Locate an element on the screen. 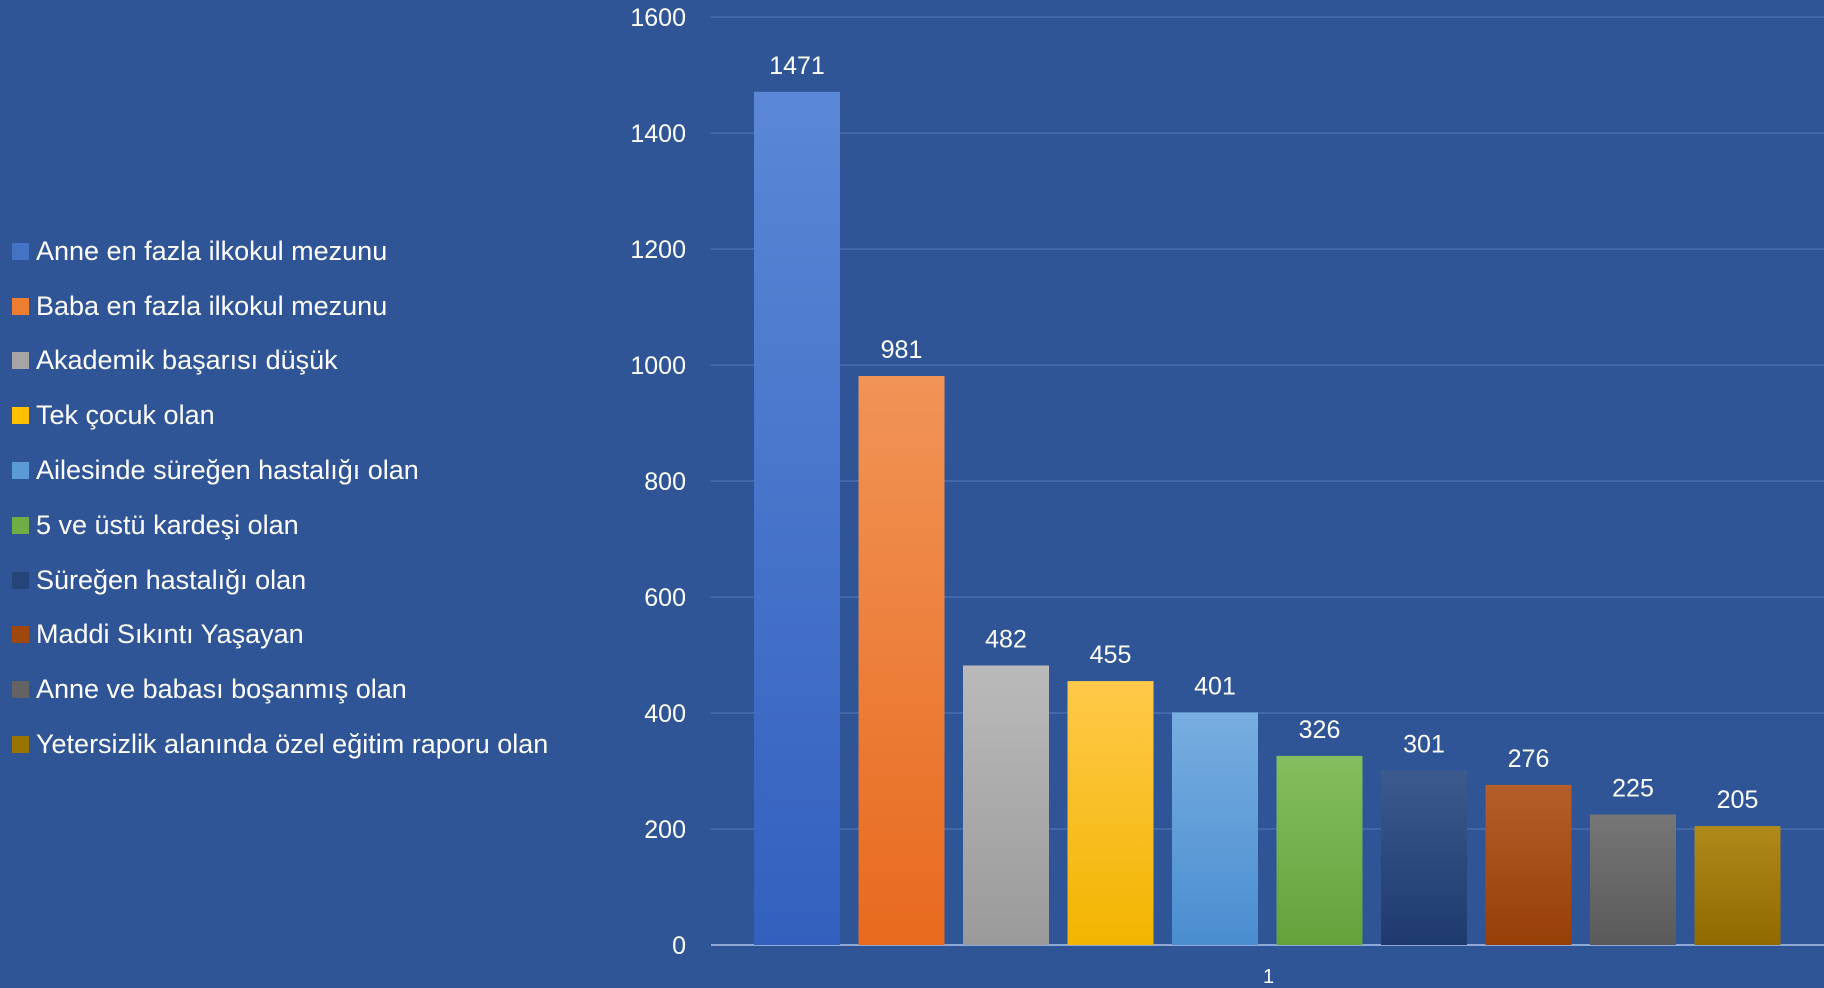 This screenshot has height=988, width=1824. legend-item-maddi-sikinti-yasayan: Maddi Sıkıntı Yaşayan is located at coordinates (280, 635).